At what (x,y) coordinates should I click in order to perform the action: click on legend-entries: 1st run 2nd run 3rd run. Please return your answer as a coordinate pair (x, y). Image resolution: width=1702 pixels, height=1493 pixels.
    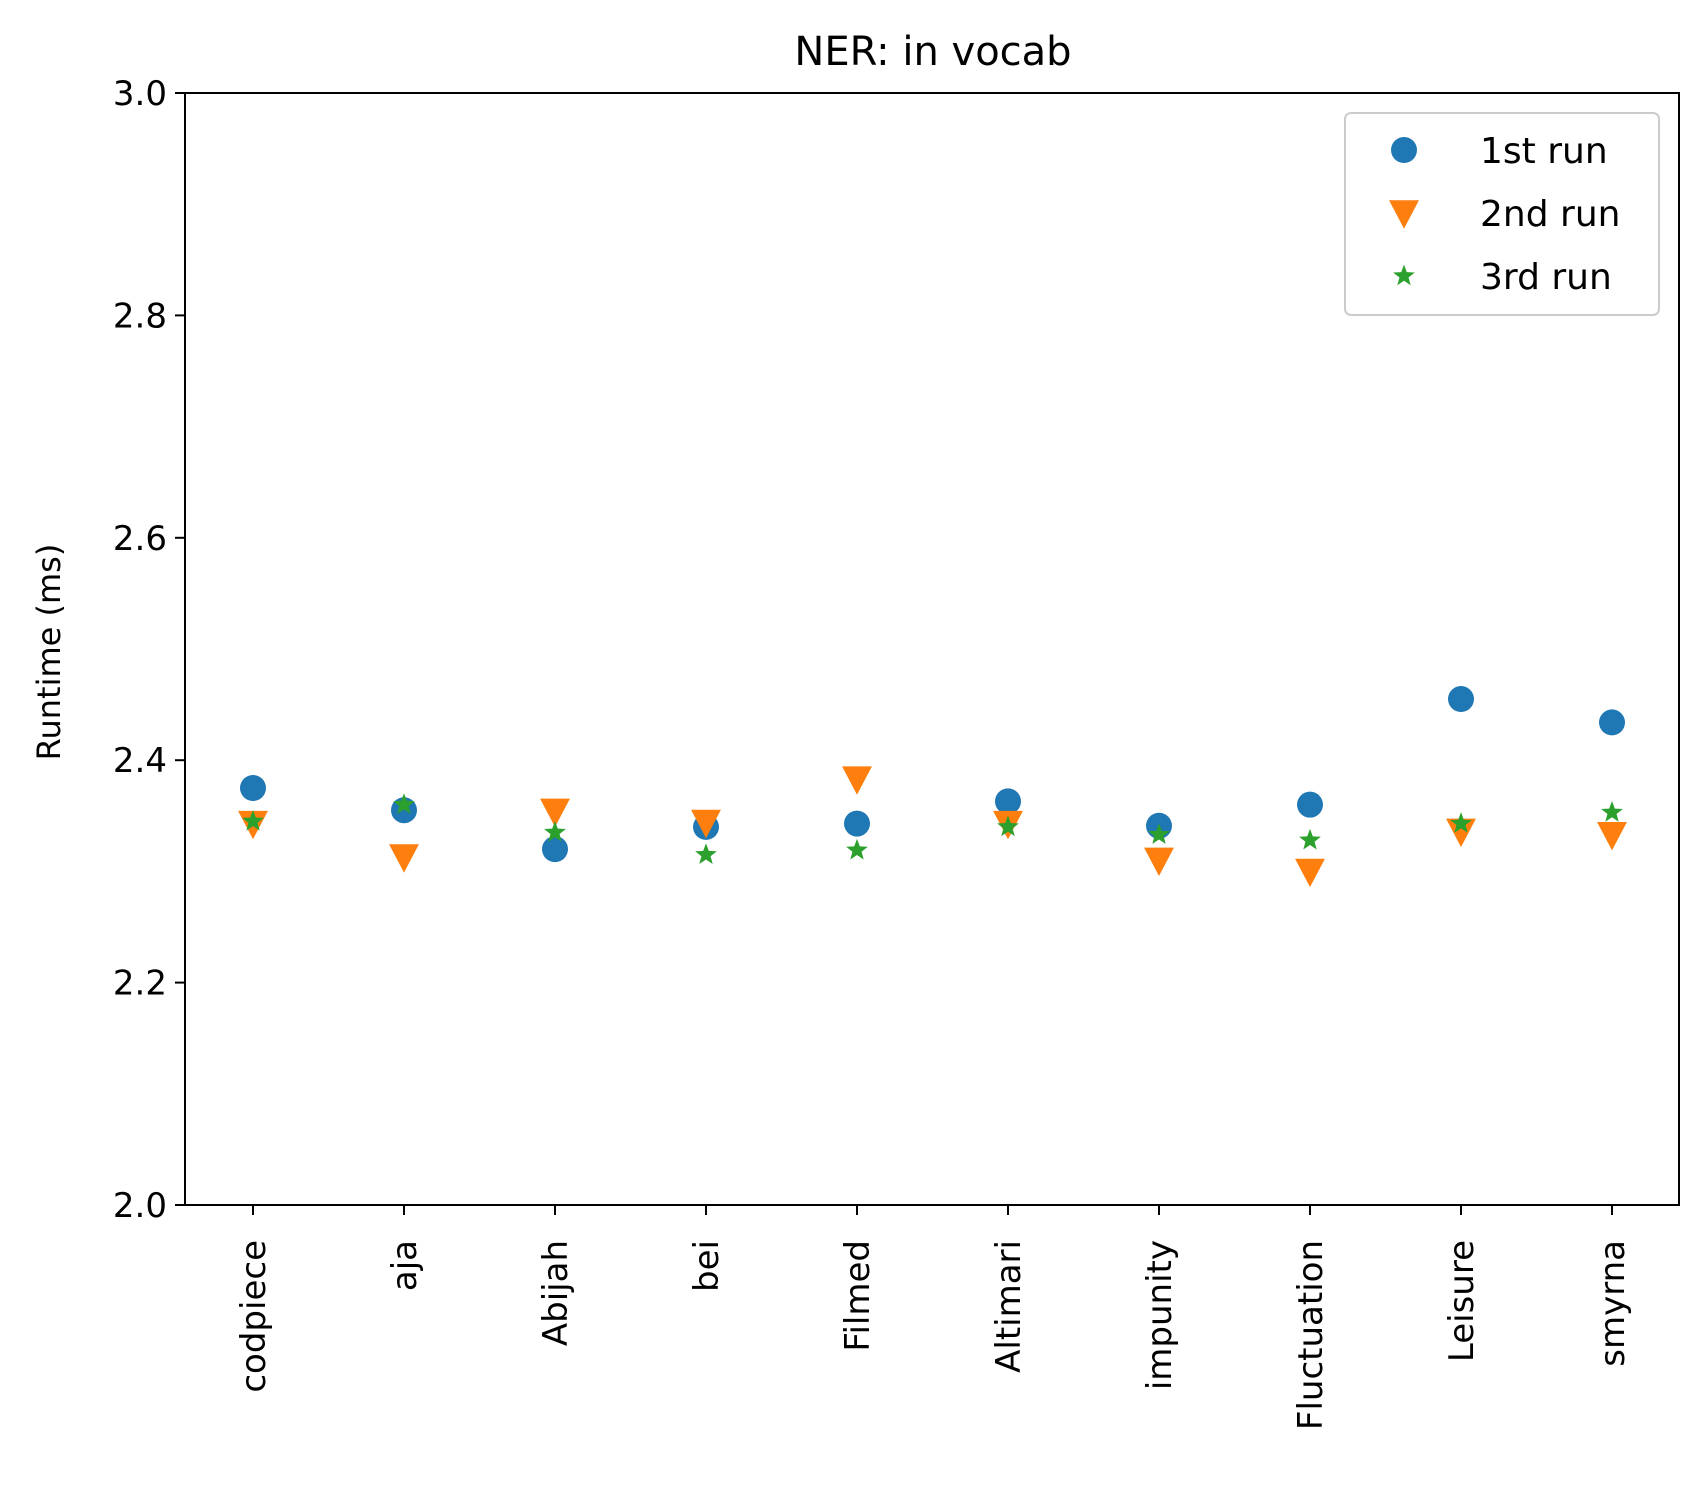
    Looking at the image, I should click on (1504, 214).